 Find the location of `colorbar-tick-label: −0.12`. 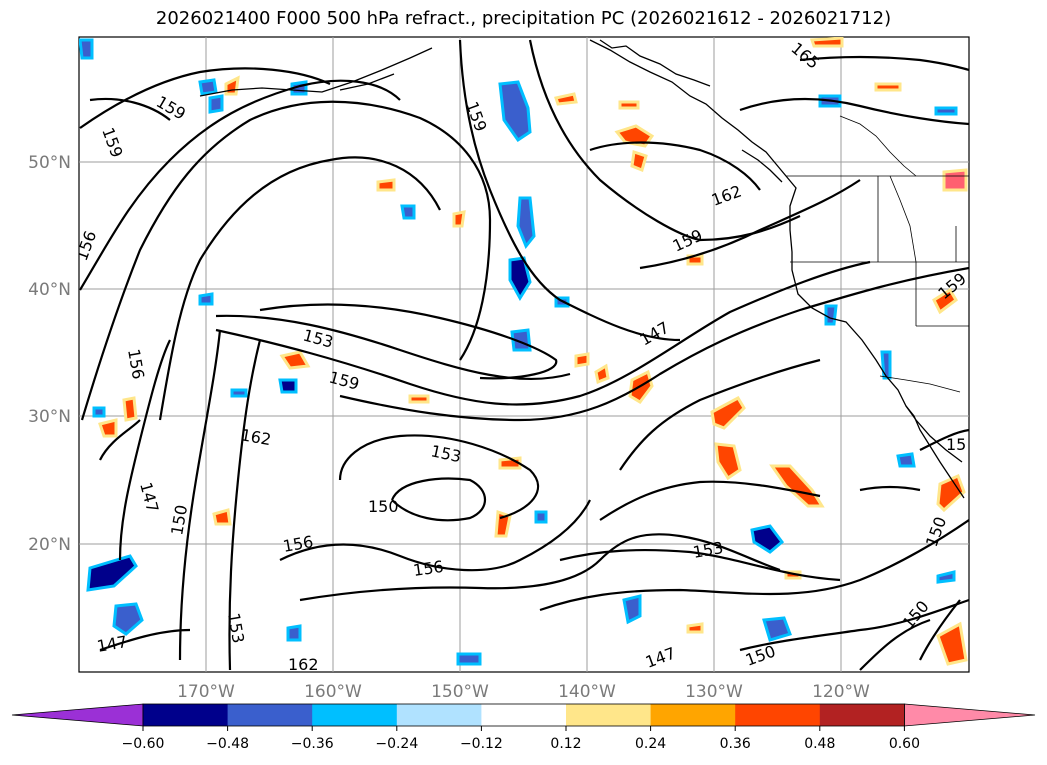

colorbar-tick-label: −0.12 is located at coordinates (481, 744).